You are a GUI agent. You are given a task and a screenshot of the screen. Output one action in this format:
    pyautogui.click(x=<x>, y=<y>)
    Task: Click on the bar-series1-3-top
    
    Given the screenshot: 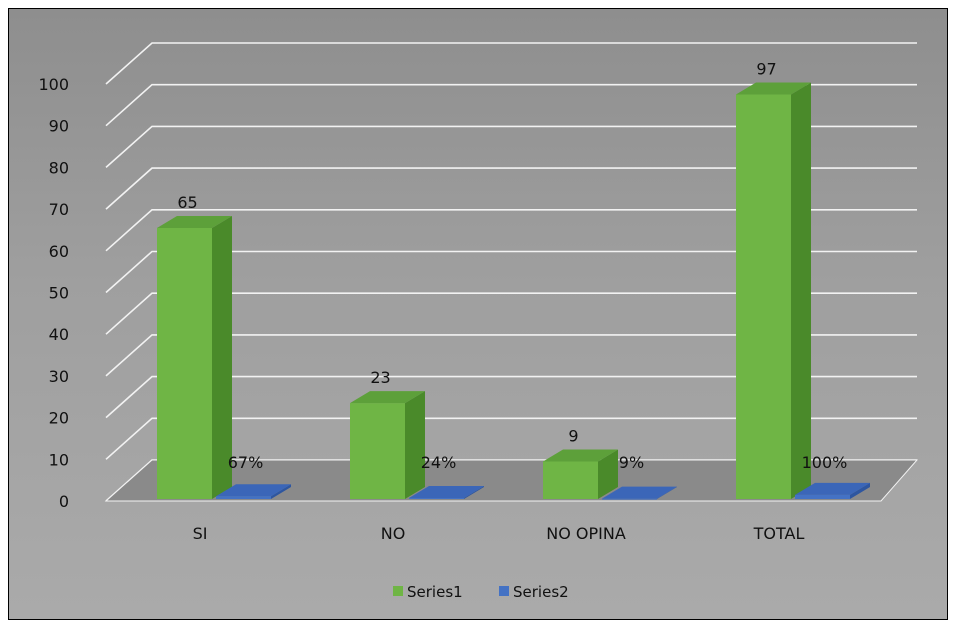 What is the action you would take?
    pyautogui.click(x=773, y=88)
    